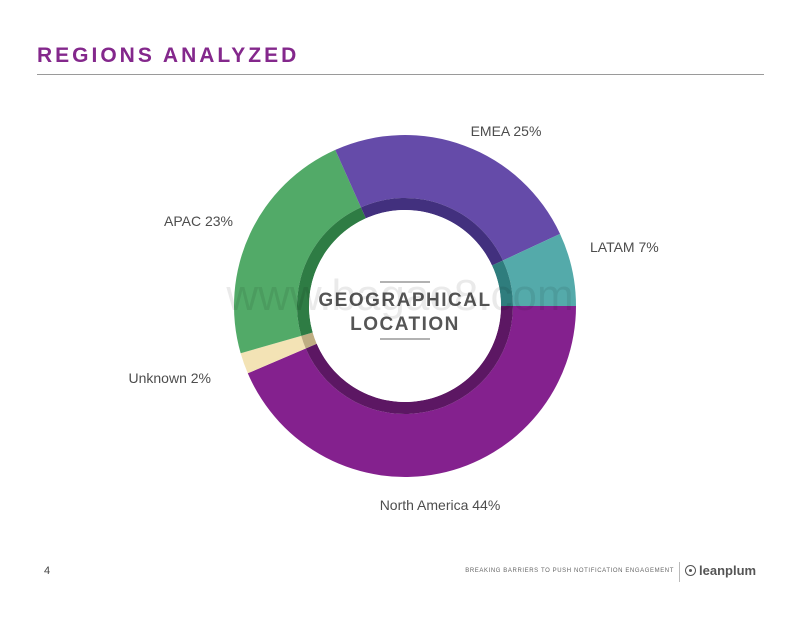  What do you see at coordinates (47, 571) in the screenshot?
I see `page-number: 4` at bounding box center [47, 571].